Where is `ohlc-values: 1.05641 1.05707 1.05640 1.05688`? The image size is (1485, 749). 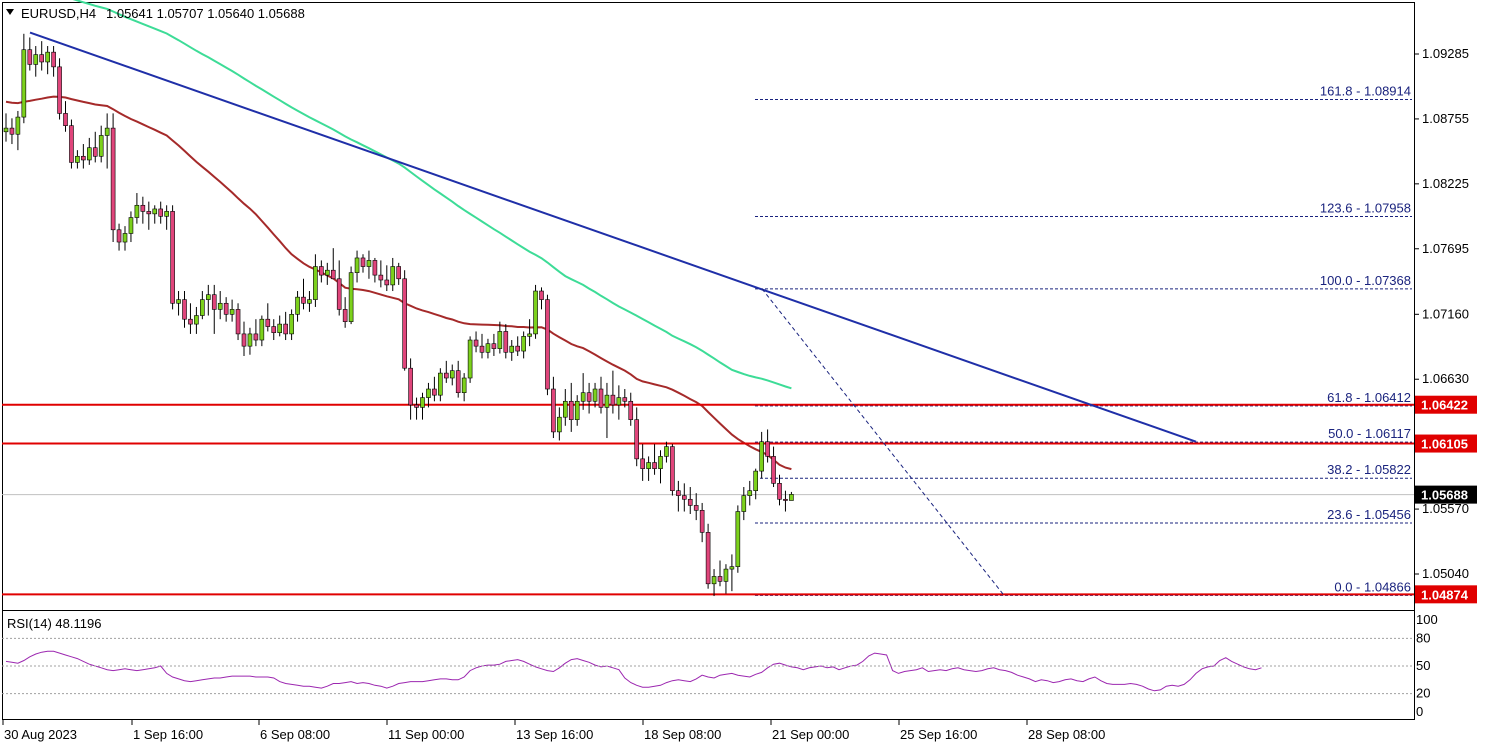
ohlc-values: 1.05641 1.05707 1.05640 1.05688 is located at coordinates (205, 13).